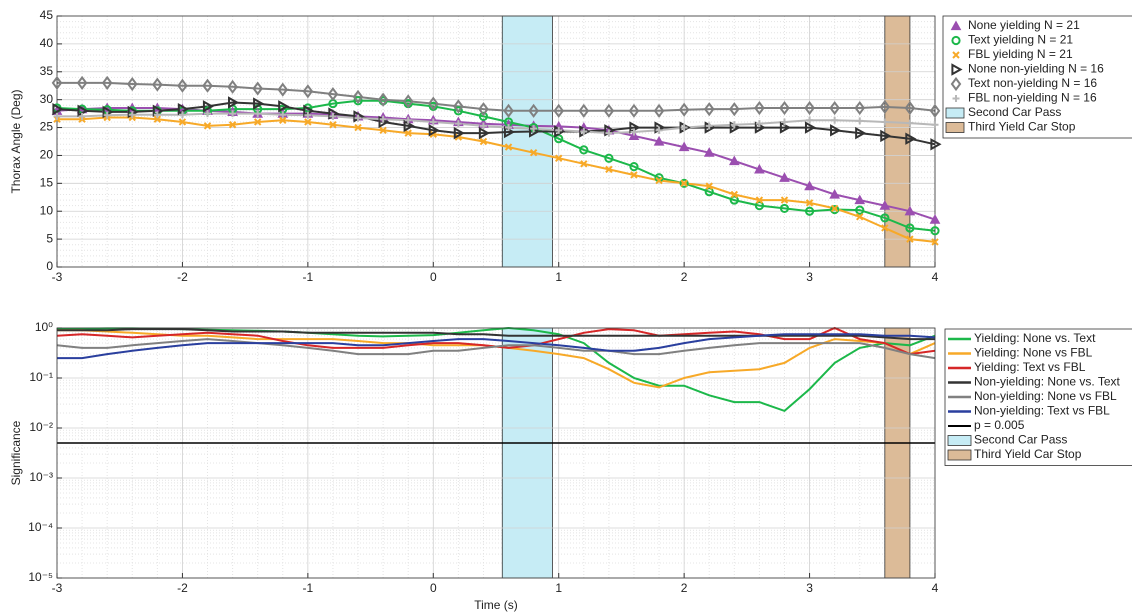  What do you see at coordinates (1032, 98) in the screenshot?
I see `legend-label: FBL non-yielding N = 16` at bounding box center [1032, 98].